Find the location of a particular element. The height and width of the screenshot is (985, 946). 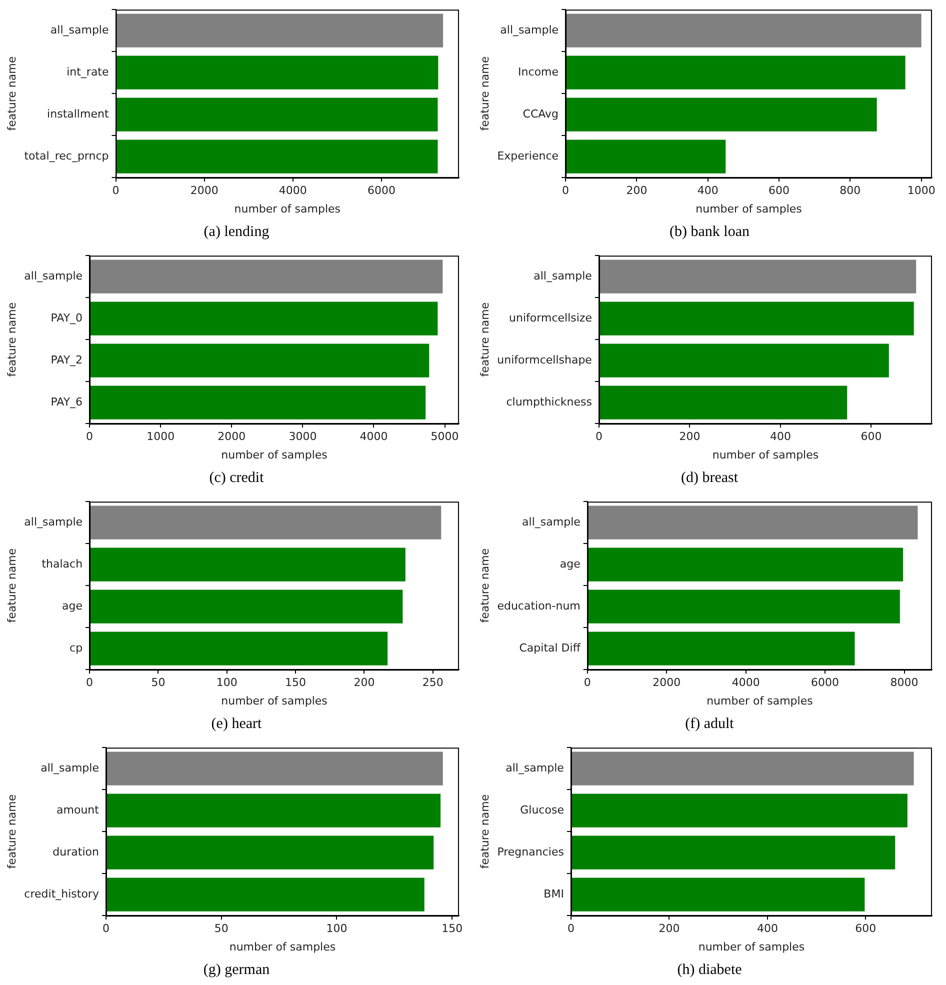

y-tick-label: clumpthickness is located at coordinates (549, 401).